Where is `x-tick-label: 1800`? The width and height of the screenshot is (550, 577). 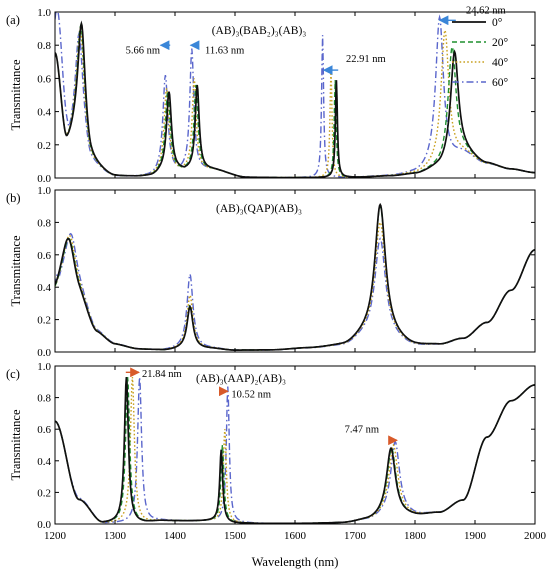
x-tick-label: 1800 is located at coordinates (415, 536).